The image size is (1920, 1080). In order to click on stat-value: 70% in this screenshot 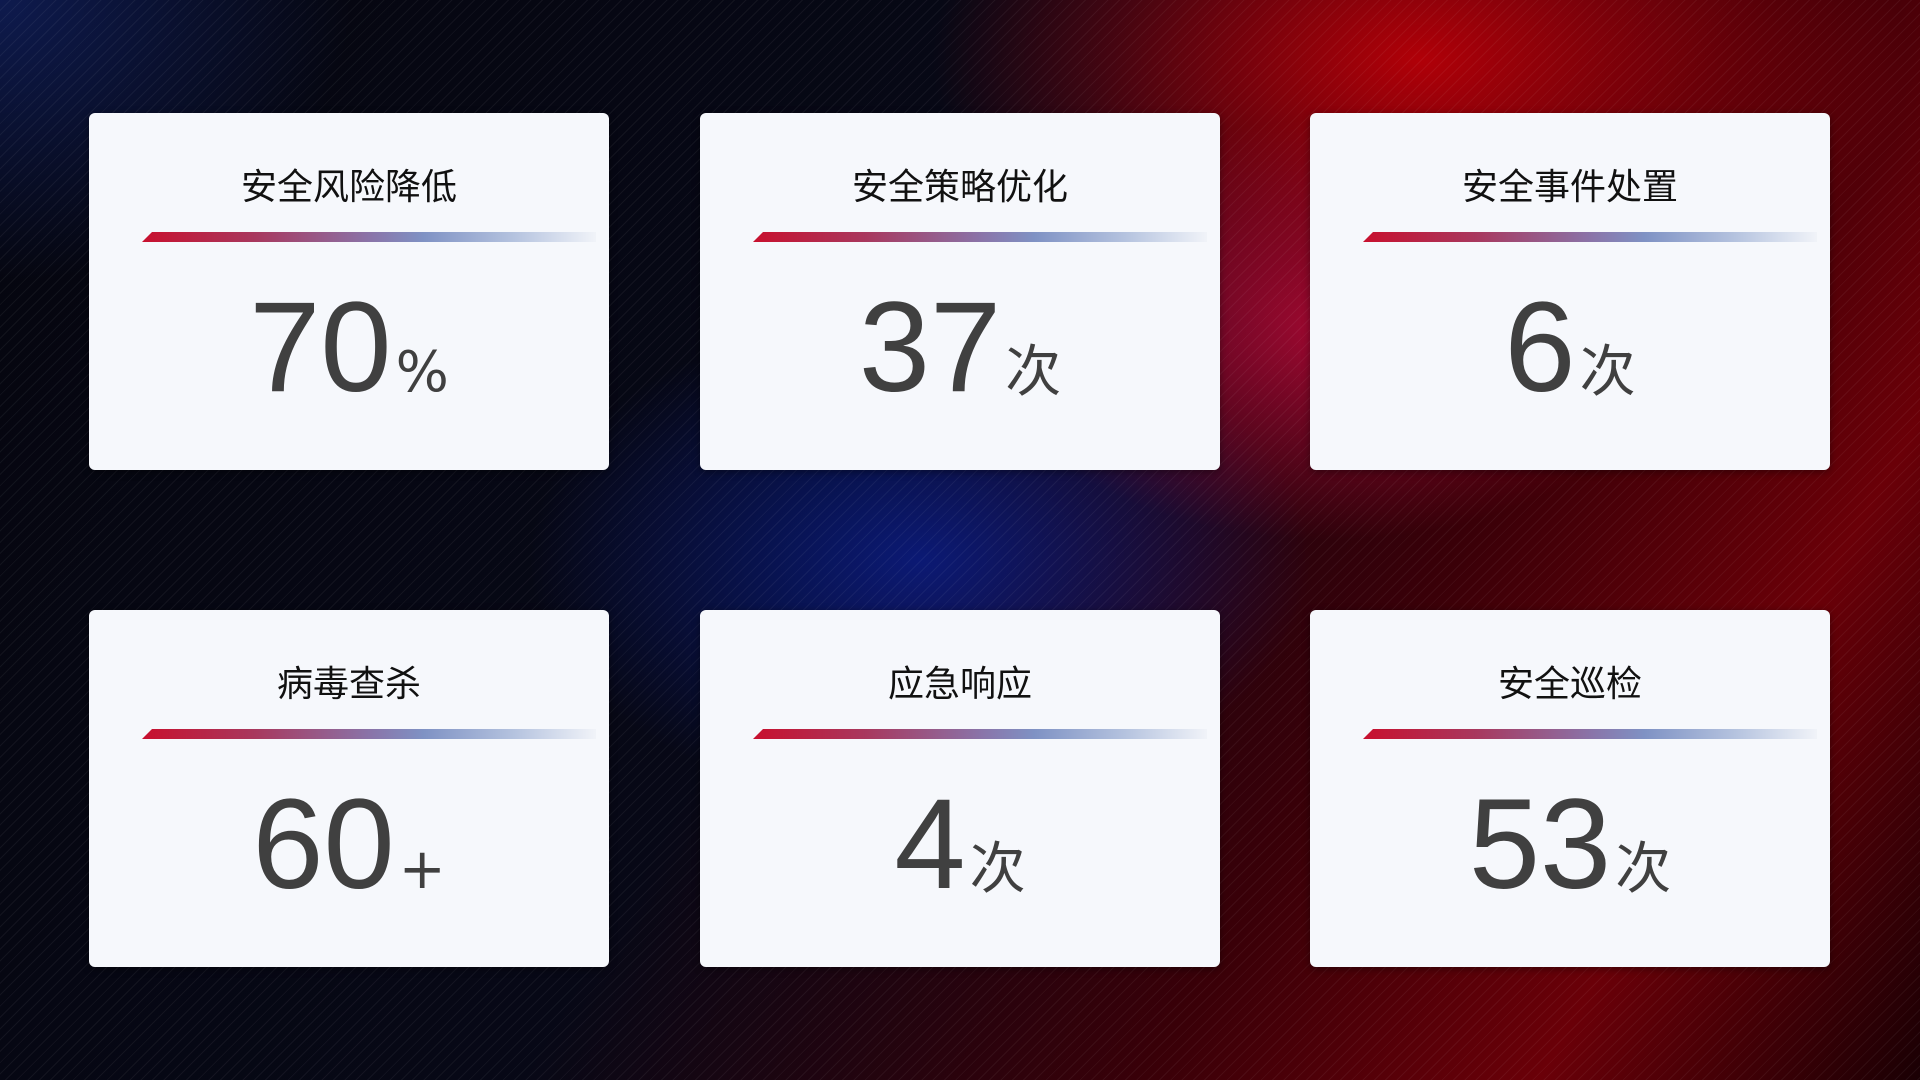, I will do `click(349, 348)`.